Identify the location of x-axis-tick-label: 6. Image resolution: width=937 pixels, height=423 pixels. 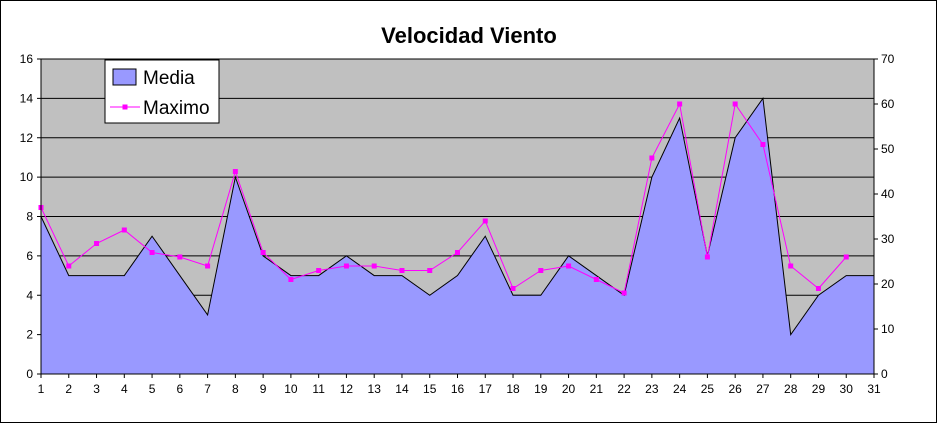
(179, 389).